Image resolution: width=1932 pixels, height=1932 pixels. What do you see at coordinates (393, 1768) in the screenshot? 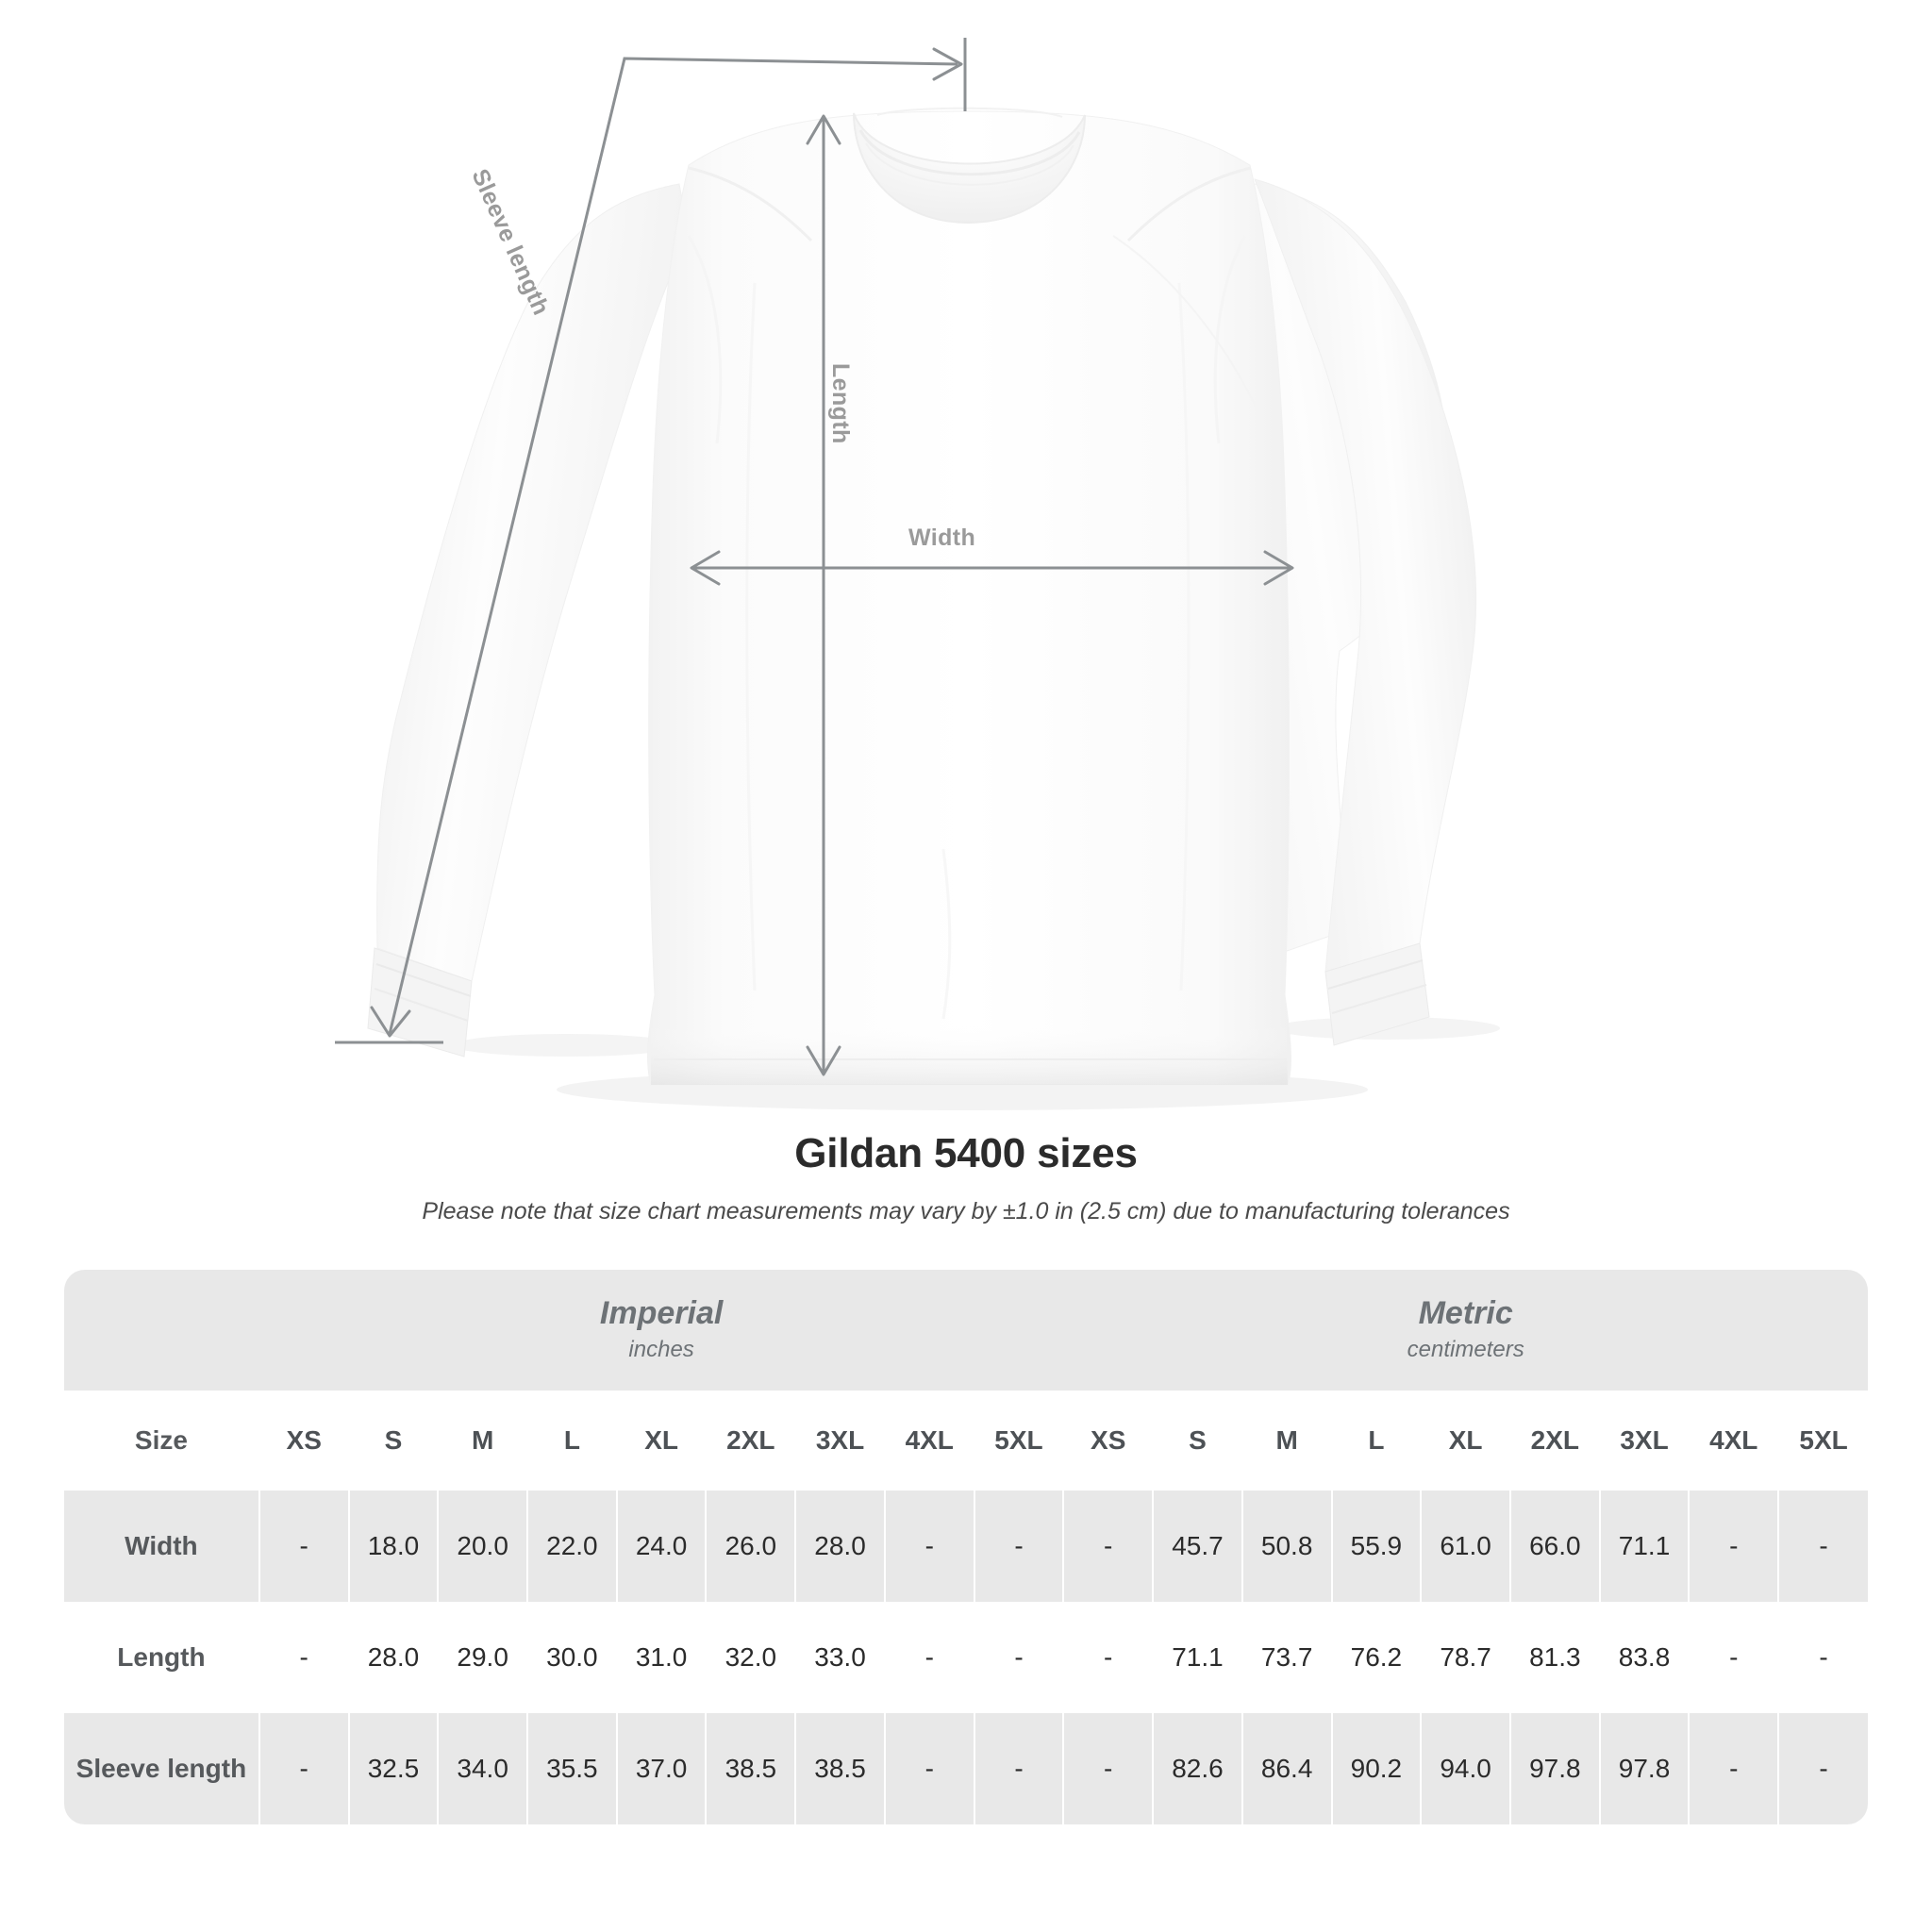
I see `cell-sleeve-imperial-s: 32.5` at bounding box center [393, 1768].